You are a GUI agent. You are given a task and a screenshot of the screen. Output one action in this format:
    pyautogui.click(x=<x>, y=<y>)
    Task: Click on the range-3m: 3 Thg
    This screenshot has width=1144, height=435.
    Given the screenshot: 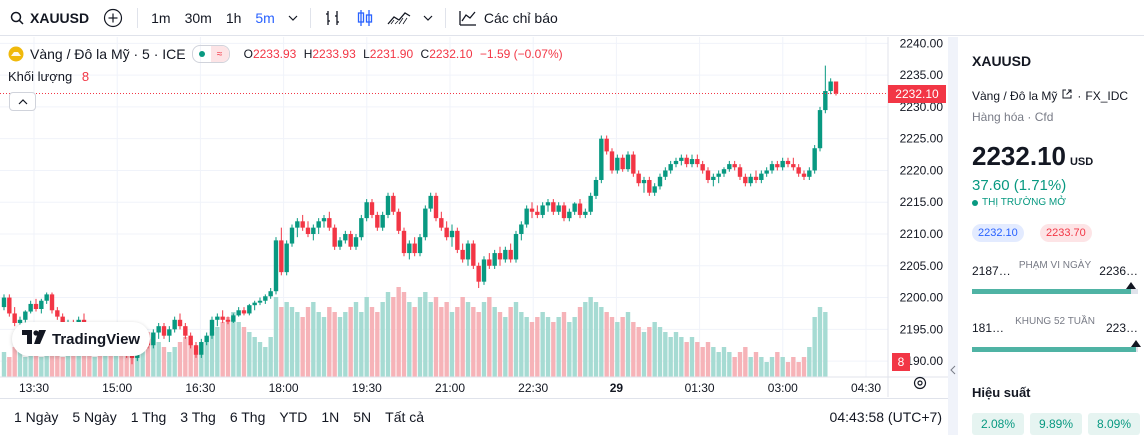 What is the action you would take?
    pyautogui.click(x=198, y=417)
    